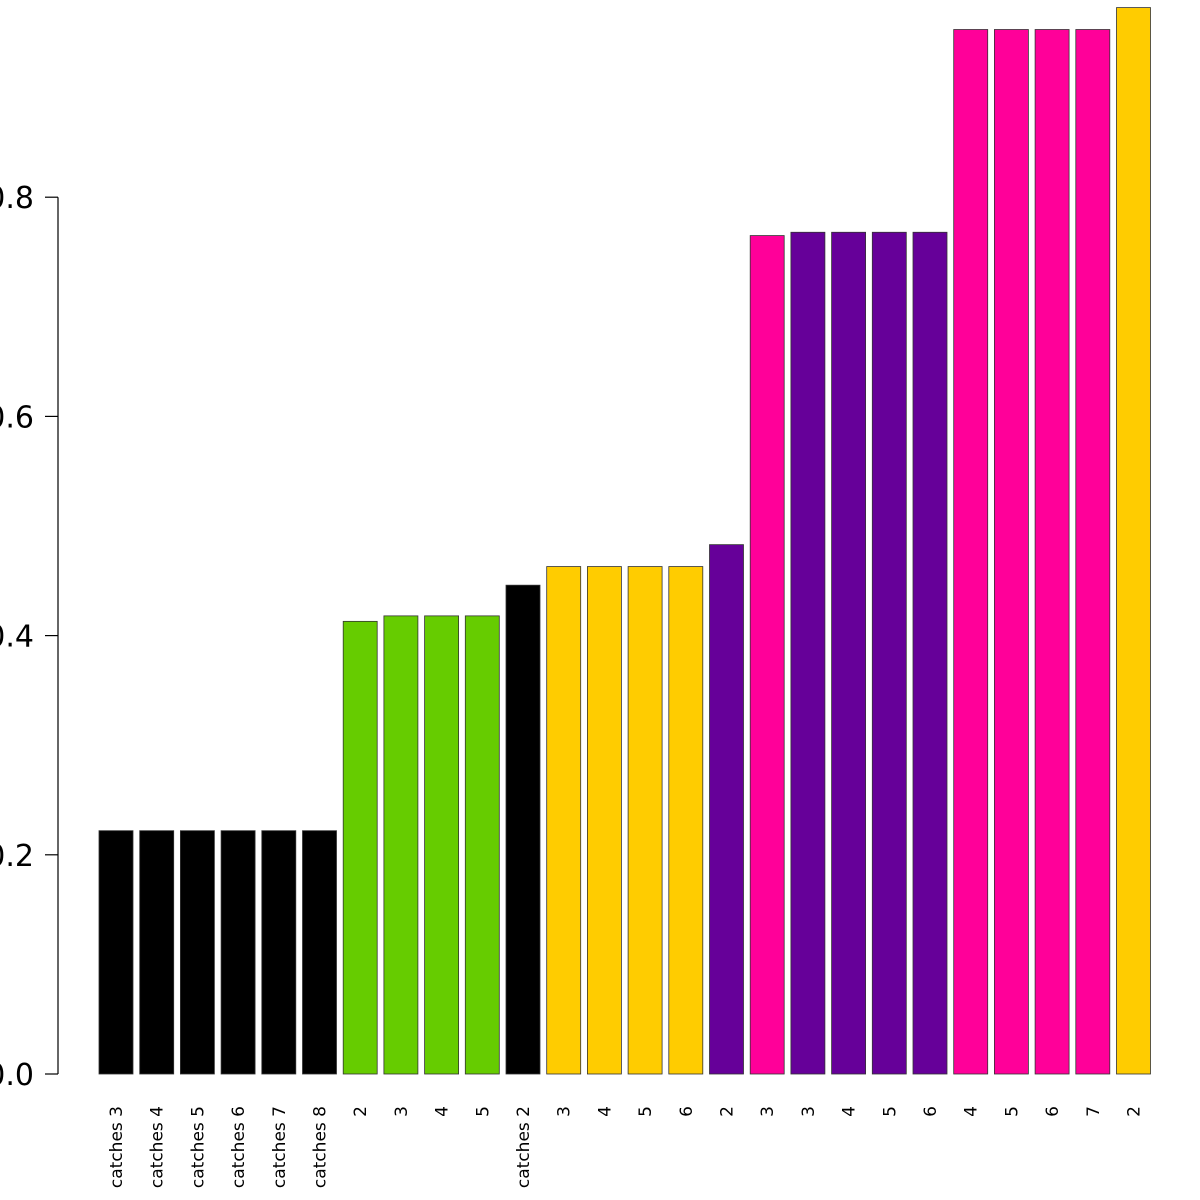 Image resolution: width=1200 pixels, height=1200 pixels. I want to click on x-tick-label: catches 7, so click(280, 1147).